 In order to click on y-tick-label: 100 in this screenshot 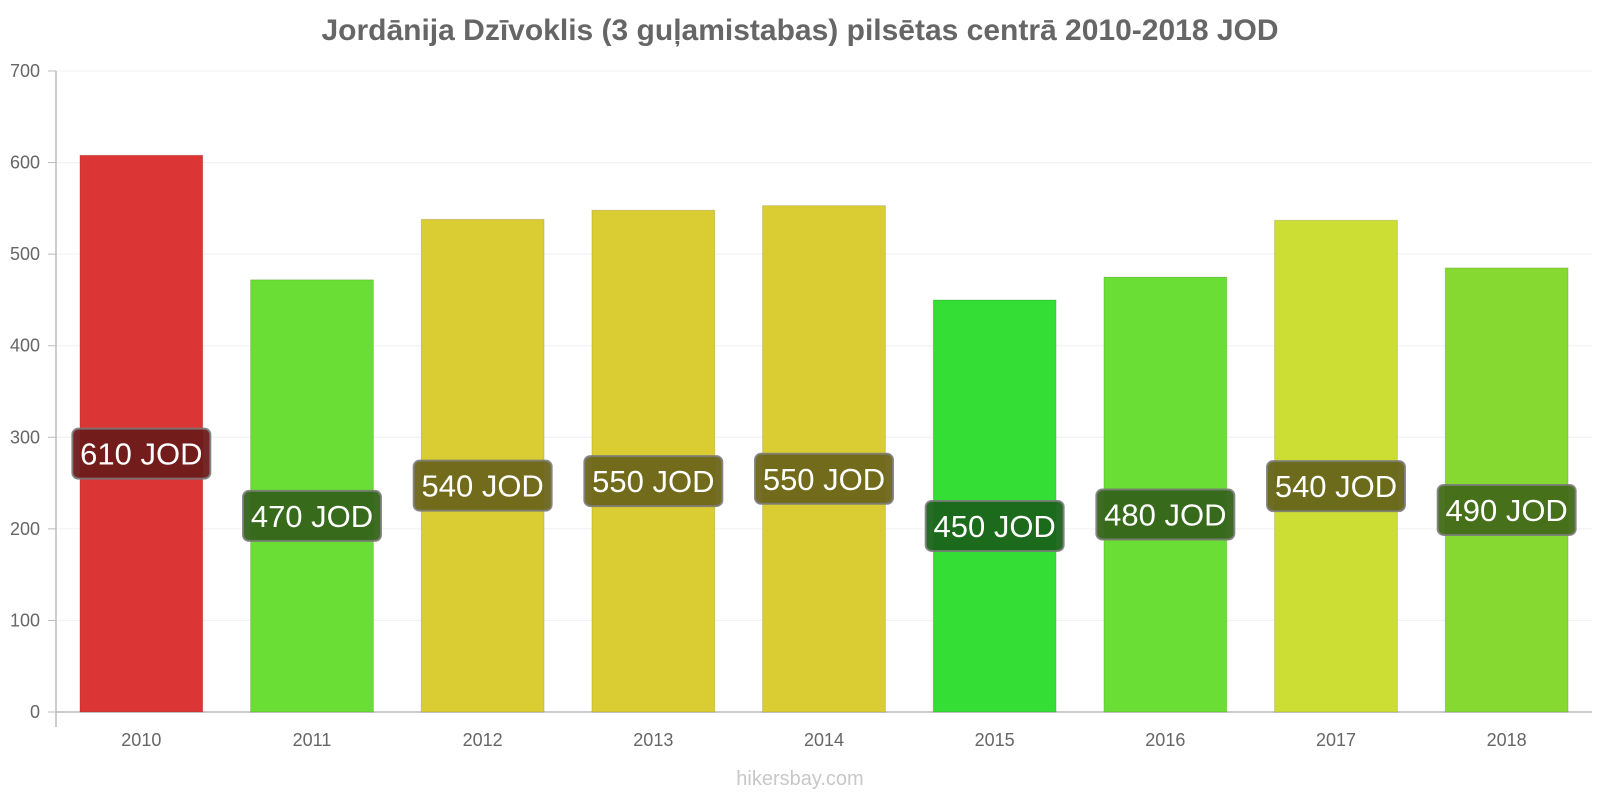, I will do `click(25, 620)`.